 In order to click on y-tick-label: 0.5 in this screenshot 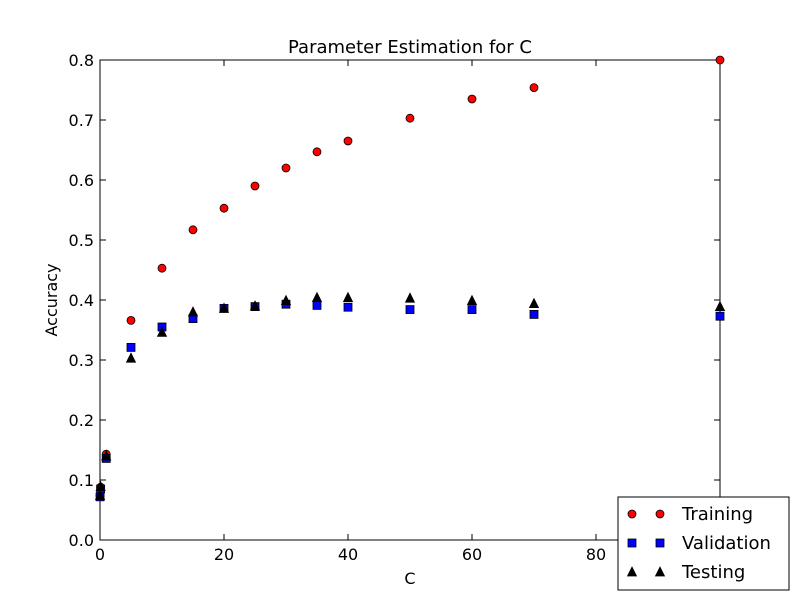, I will do `click(81, 240)`.